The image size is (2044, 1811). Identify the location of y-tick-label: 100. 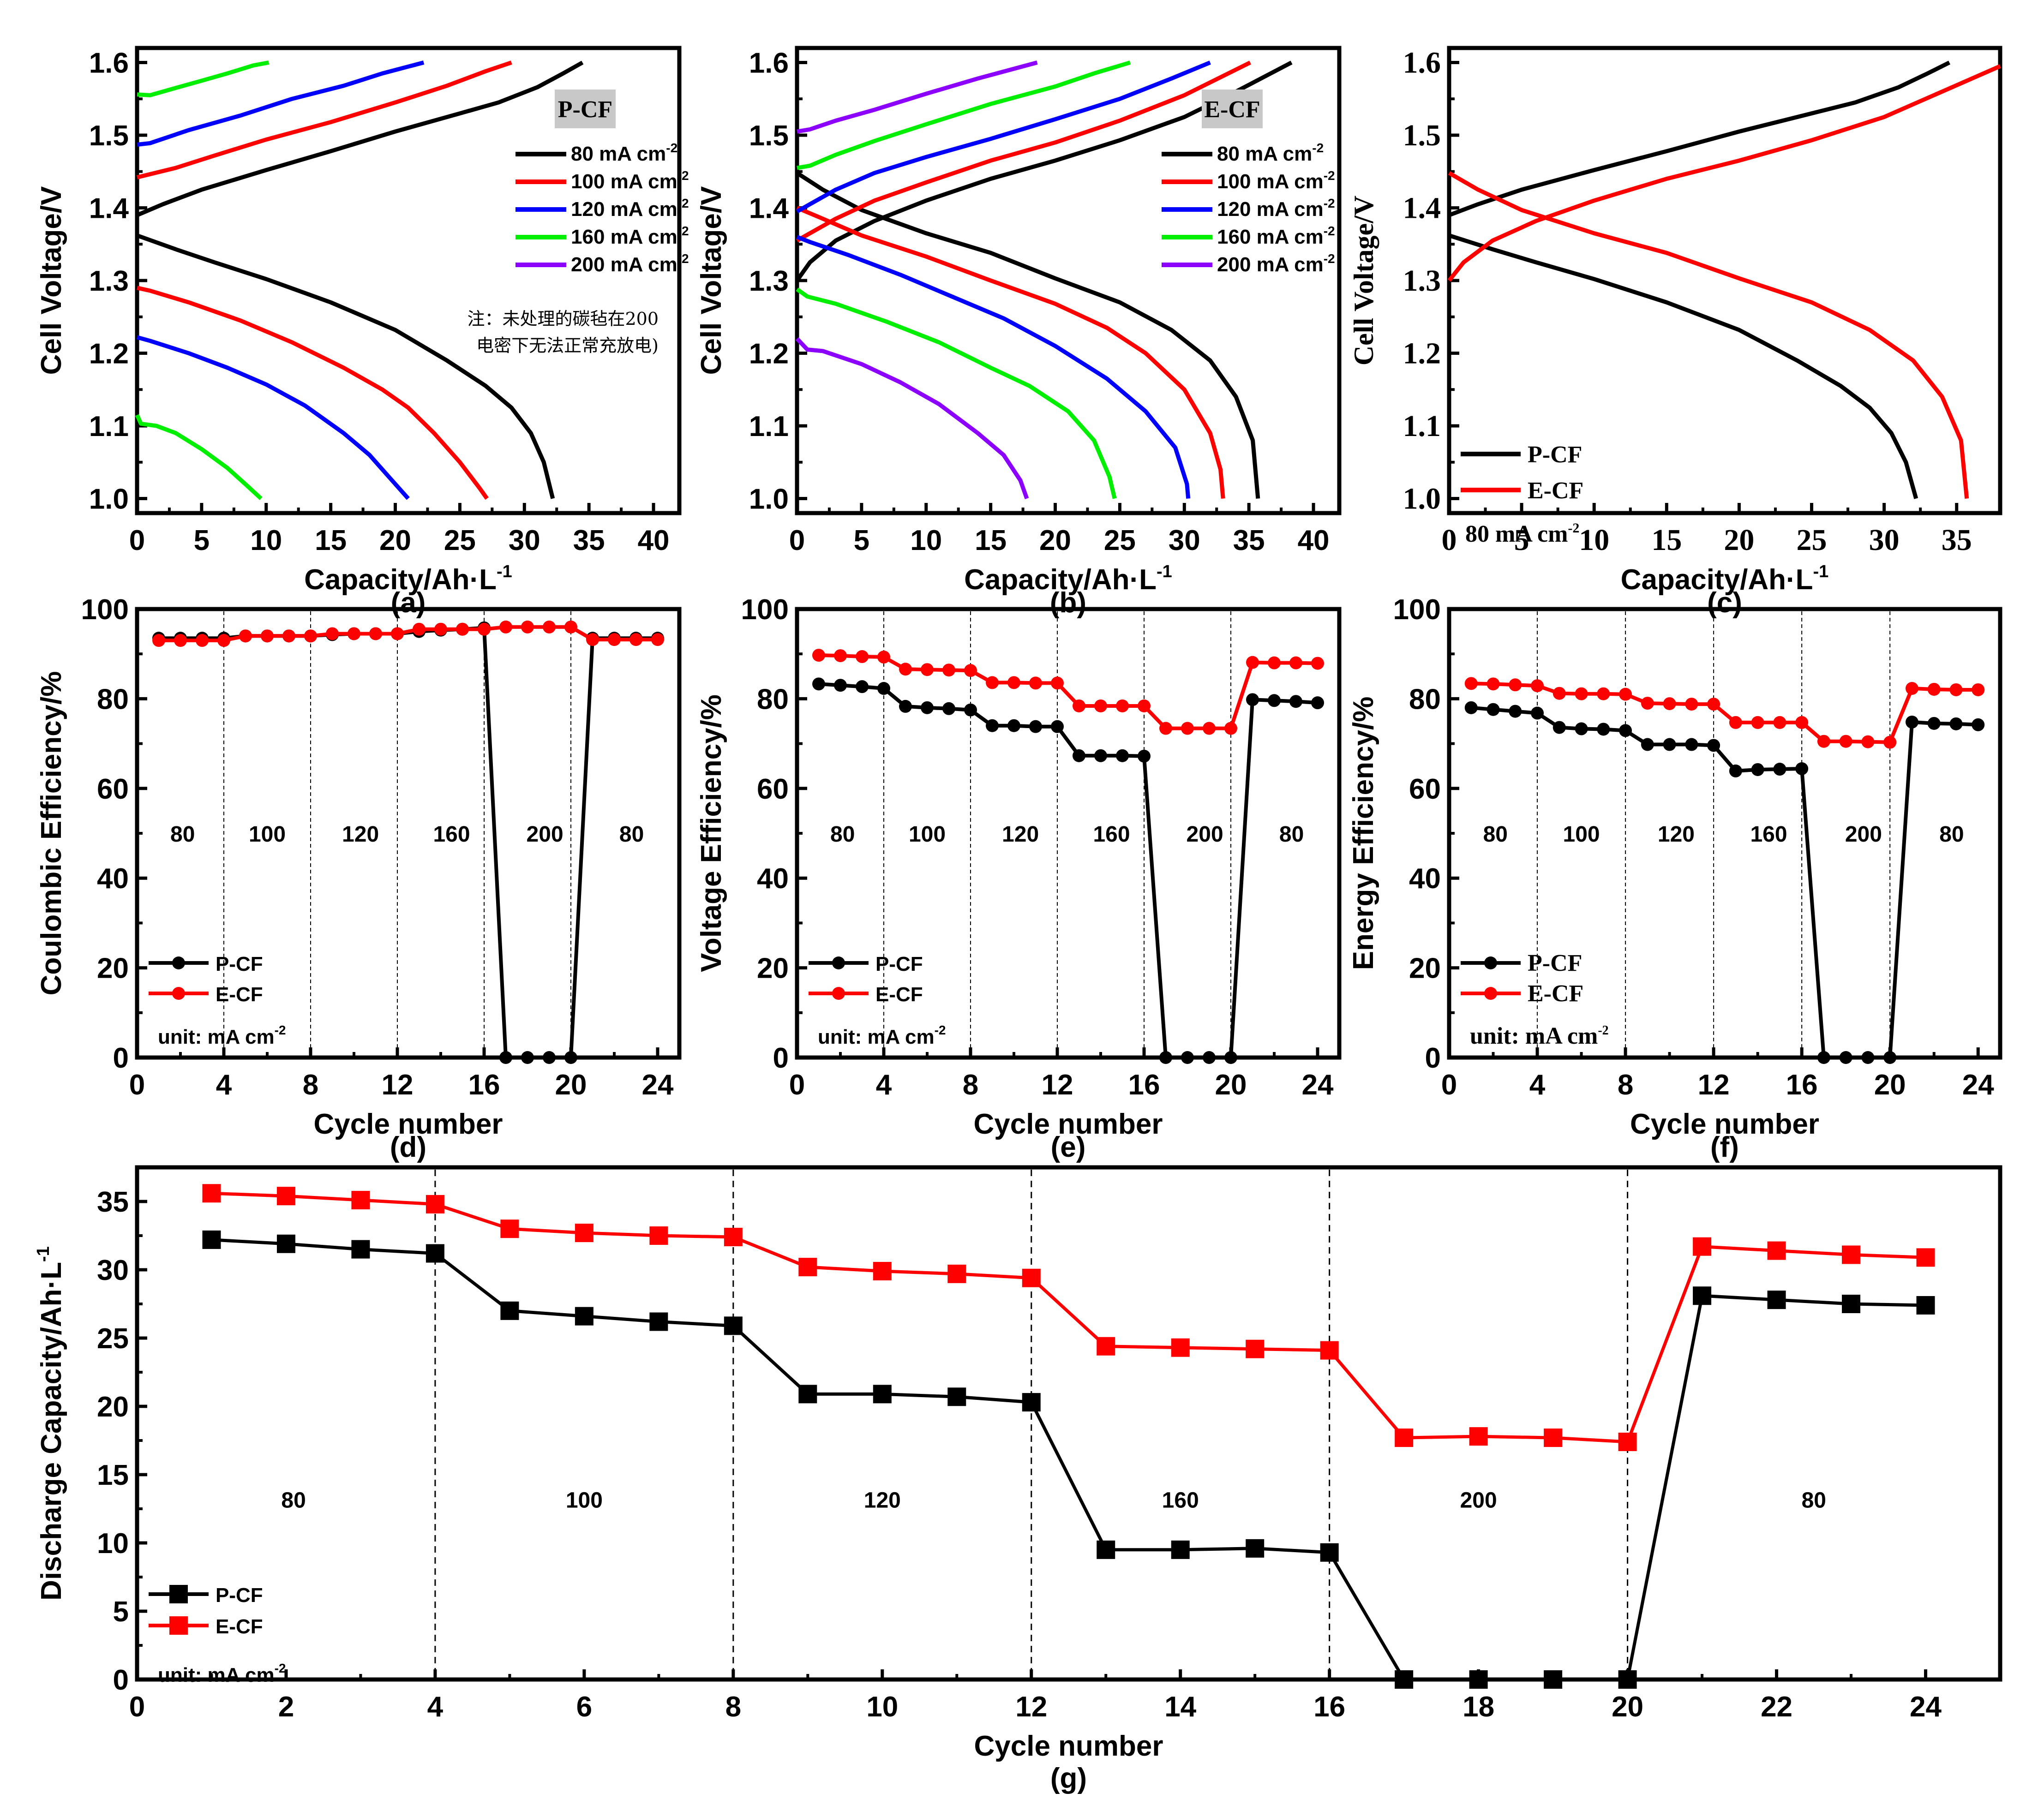
(765, 610).